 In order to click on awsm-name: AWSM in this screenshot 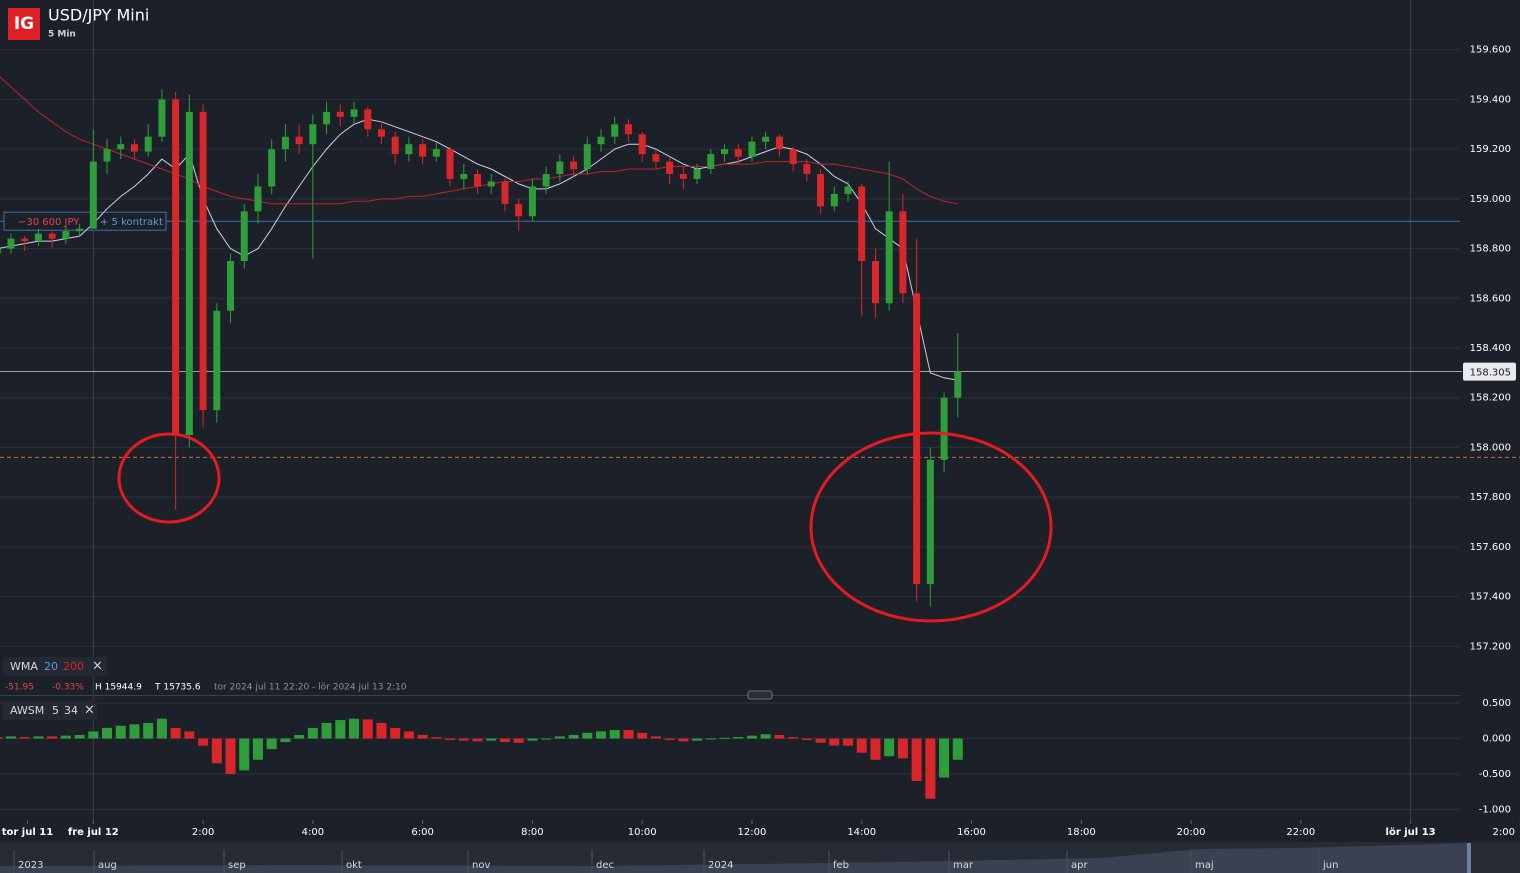, I will do `click(27, 710)`.